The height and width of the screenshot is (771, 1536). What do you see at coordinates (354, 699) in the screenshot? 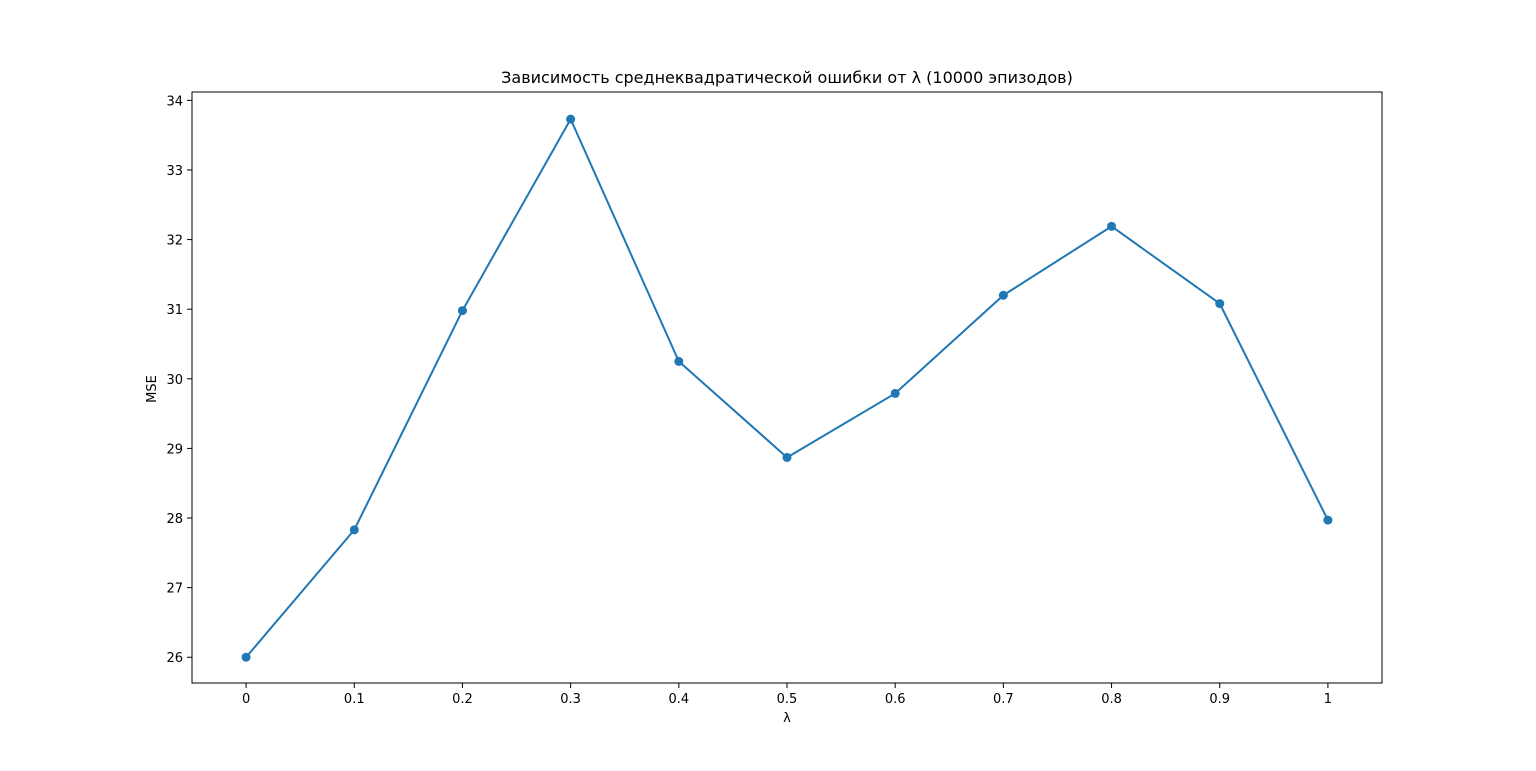
I see `x-tick-label: 0.1` at bounding box center [354, 699].